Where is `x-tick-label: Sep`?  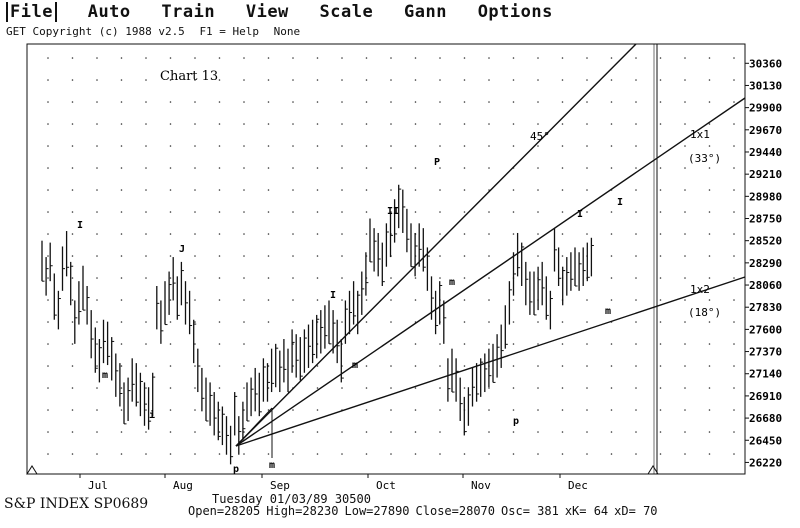
x-tick-label: Sep is located at coordinates (280, 485).